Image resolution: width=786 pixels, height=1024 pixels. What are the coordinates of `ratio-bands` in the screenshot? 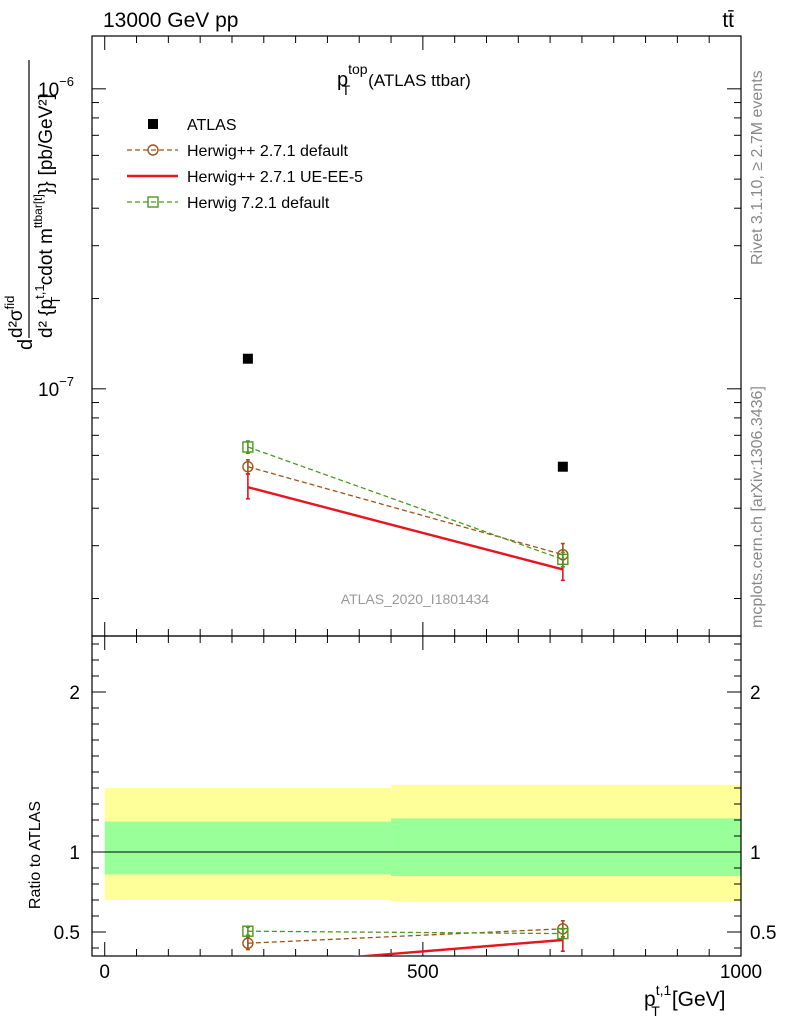 It's located at (416, 843).